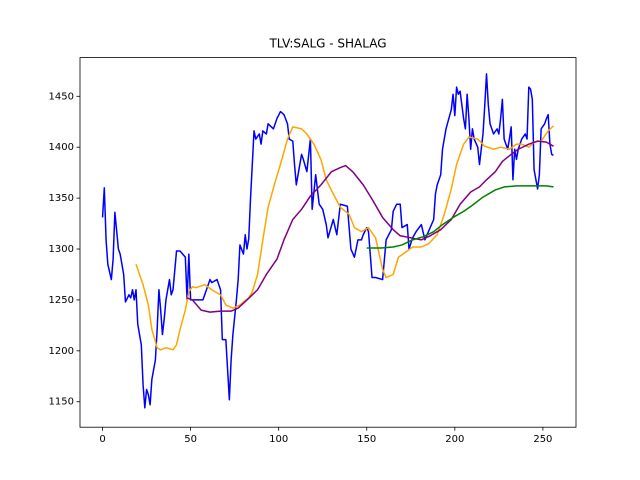 The height and width of the screenshot is (480, 640). What do you see at coordinates (61, 351) in the screenshot?
I see `y-tick-label: 1200` at bounding box center [61, 351].